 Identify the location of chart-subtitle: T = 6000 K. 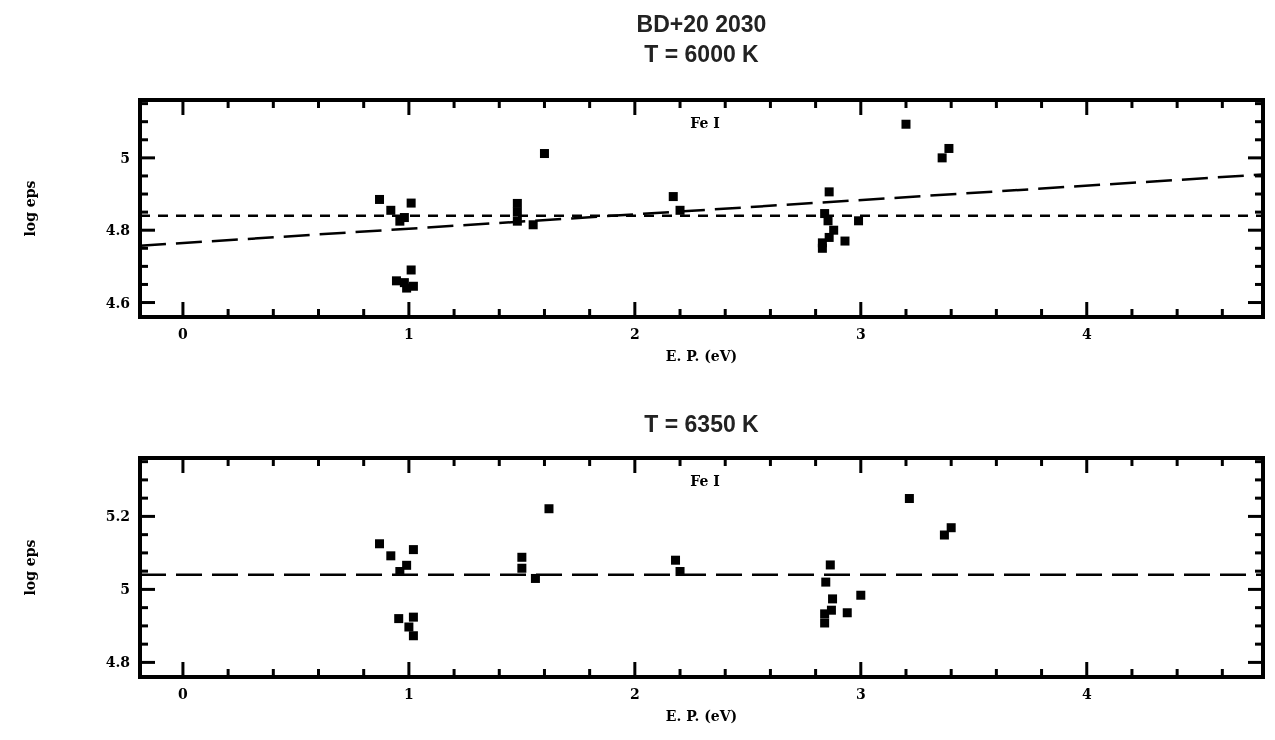
(702, 54).